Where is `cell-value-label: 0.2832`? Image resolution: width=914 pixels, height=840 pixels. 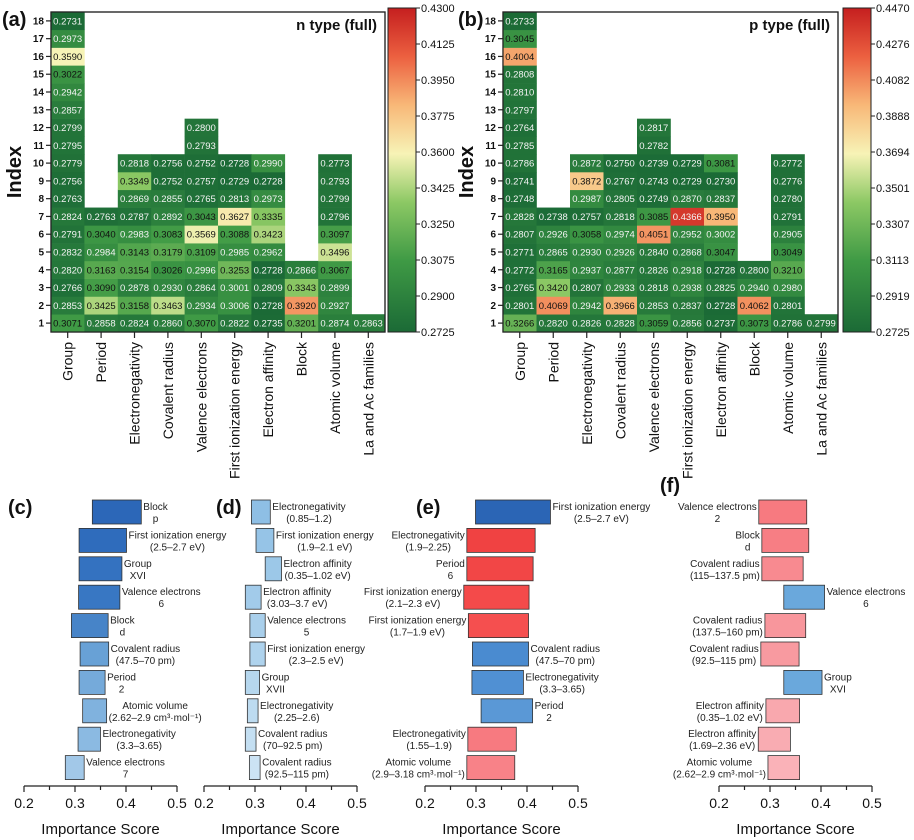 cell-value-label: 0.2832 is located at coordinates (67, 253).